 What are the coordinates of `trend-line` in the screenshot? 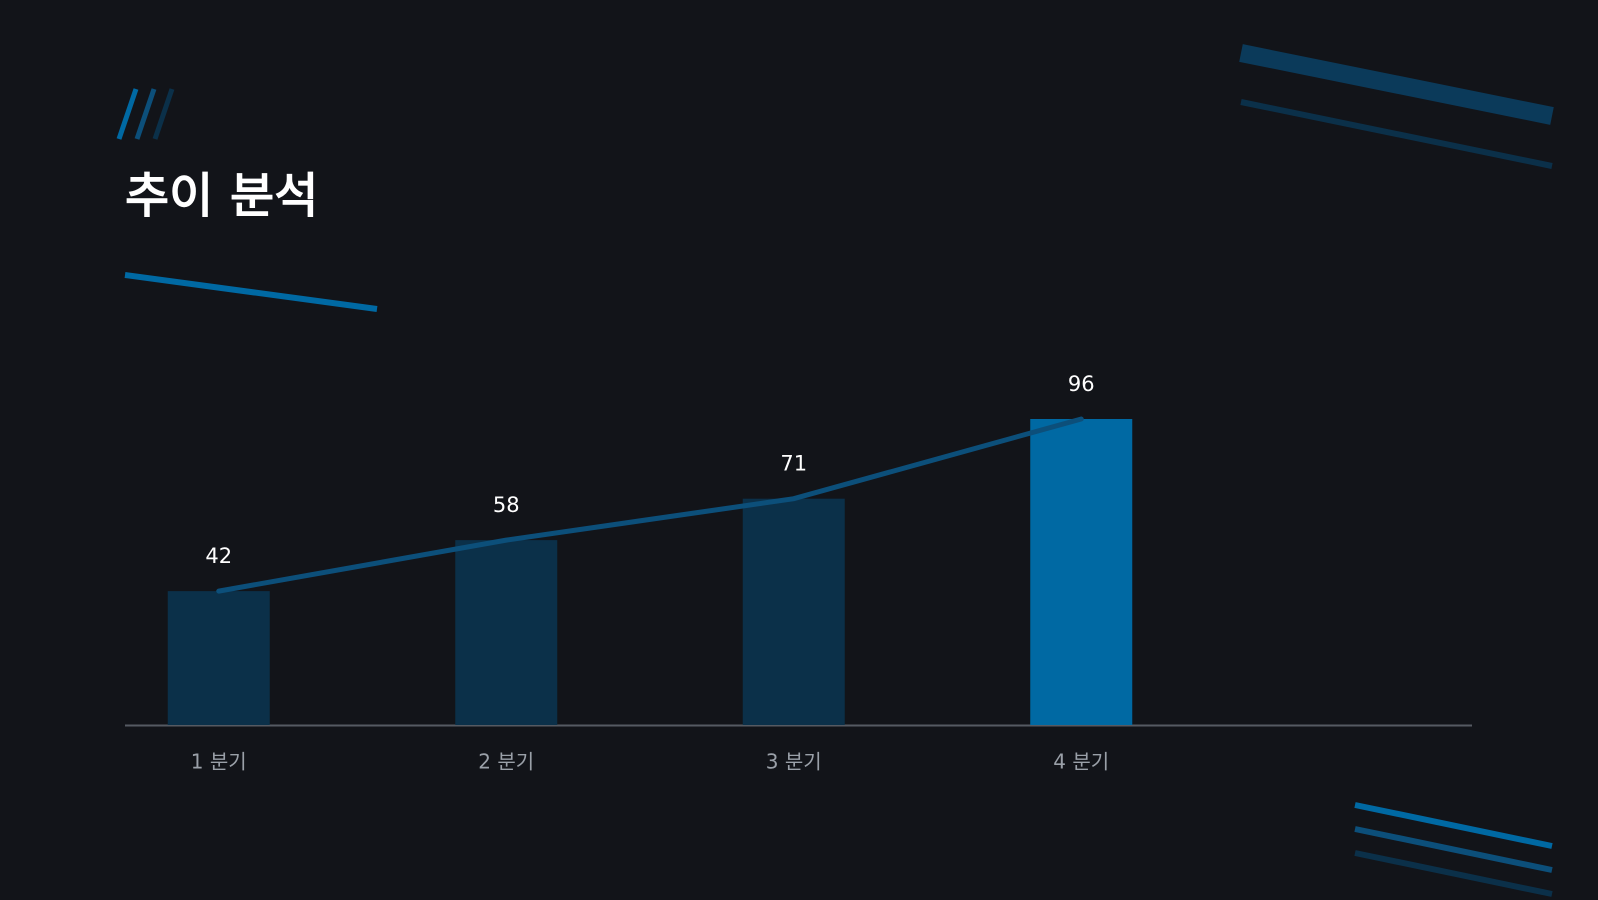 It's located at (650, 505).